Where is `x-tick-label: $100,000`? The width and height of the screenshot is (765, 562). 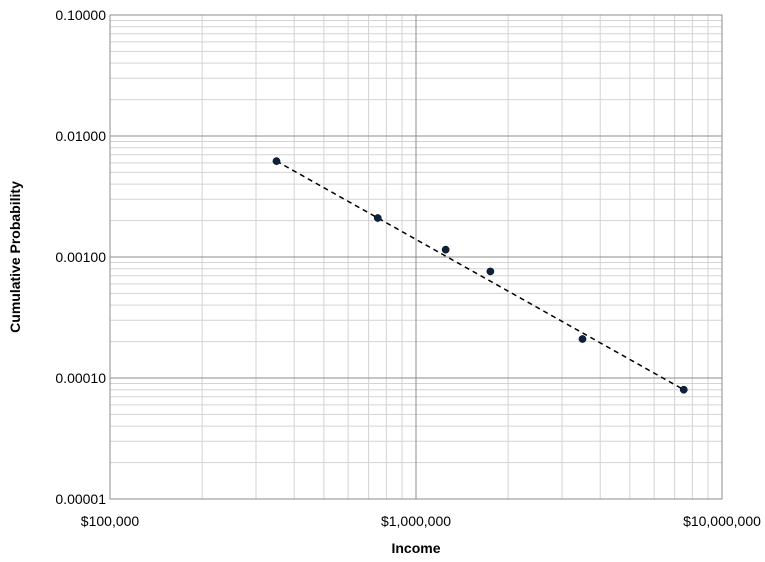 x-tick-label: $100,000 is located at coordinates (110, 521).